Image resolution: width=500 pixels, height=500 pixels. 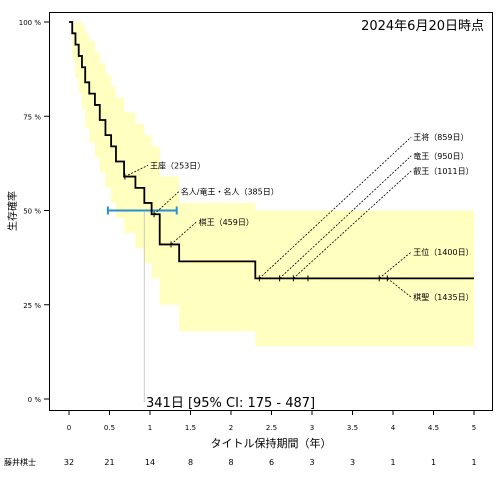 I want to click on annotation-label: 棋聖（1435日）, so click(x=443, y=297).